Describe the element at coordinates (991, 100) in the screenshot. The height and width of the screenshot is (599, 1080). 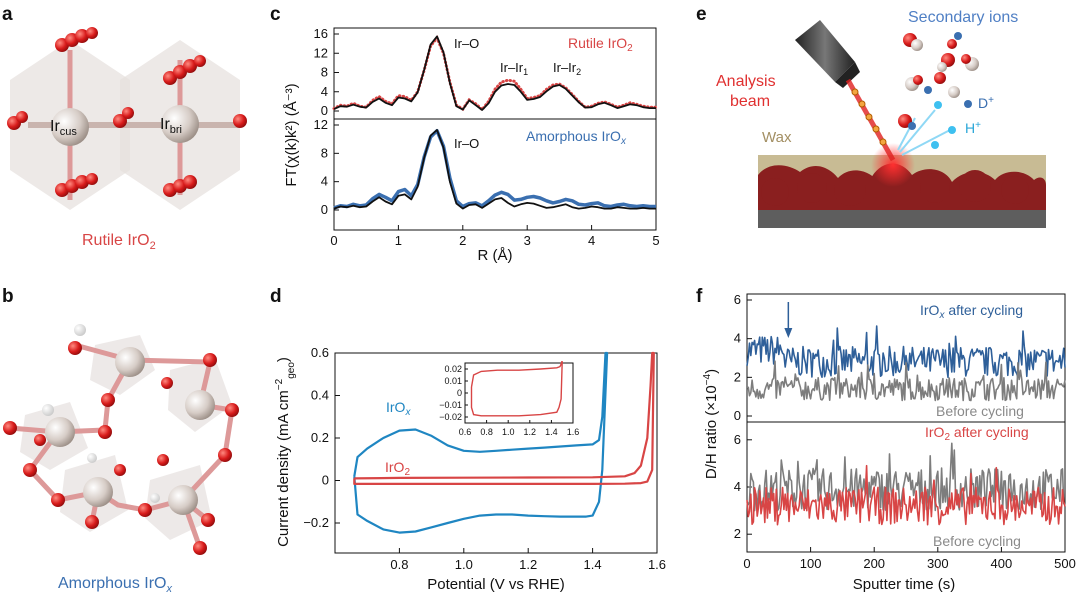
I see `label-d-charge: +` at that location.